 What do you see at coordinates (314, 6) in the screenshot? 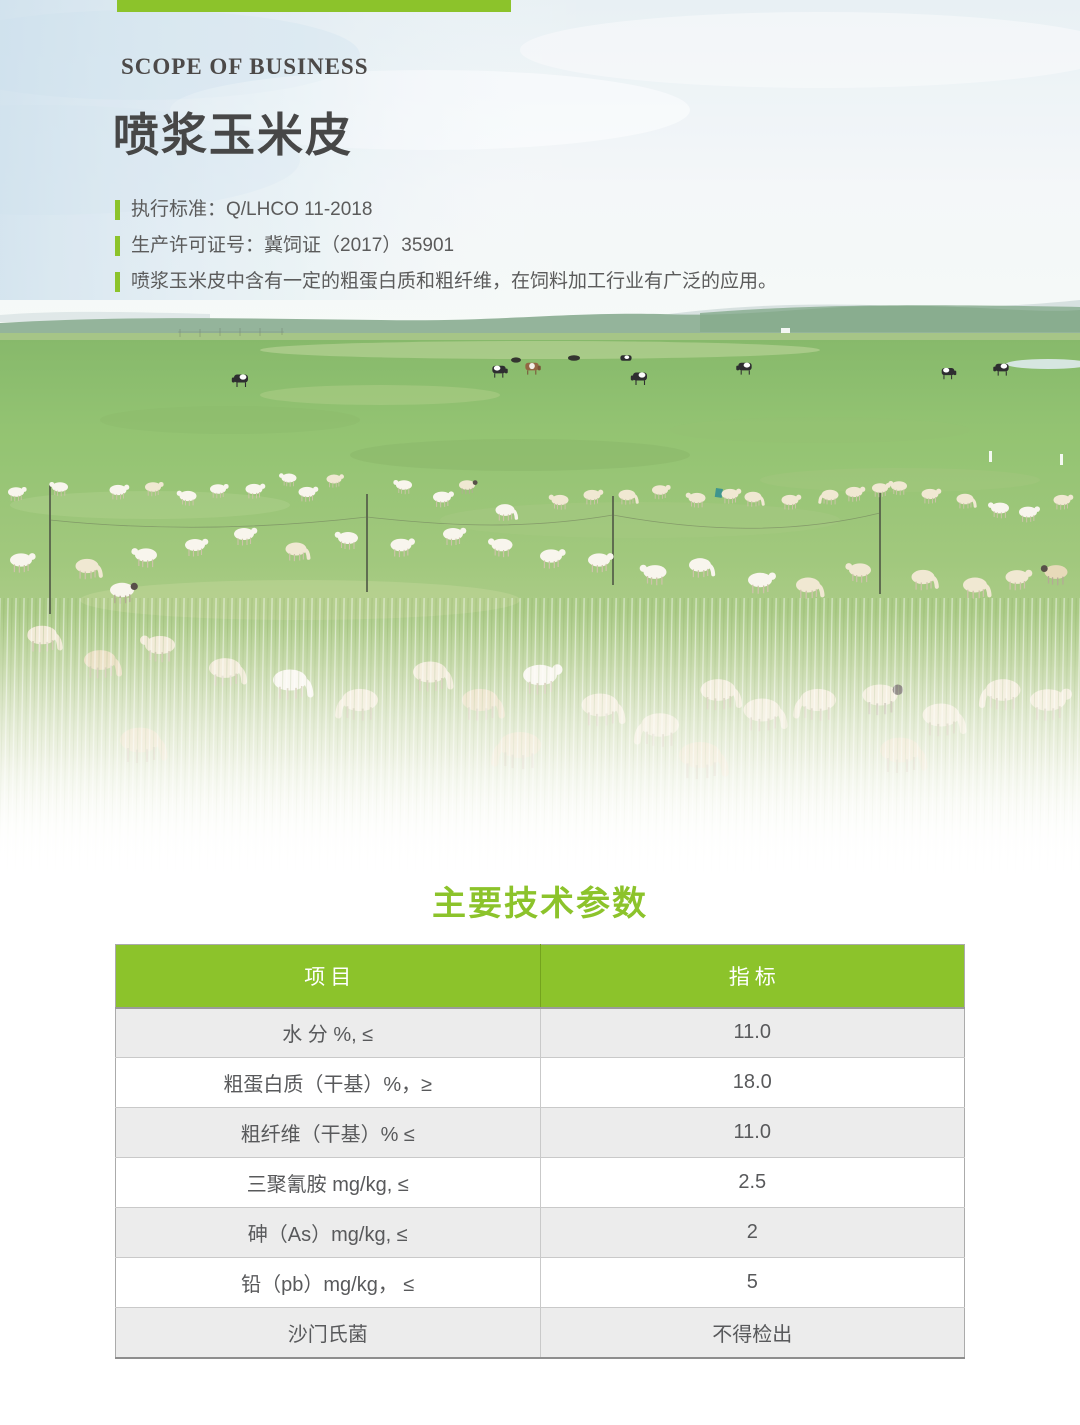
I see `top-accent-bar` at bounding box center [314, 6].